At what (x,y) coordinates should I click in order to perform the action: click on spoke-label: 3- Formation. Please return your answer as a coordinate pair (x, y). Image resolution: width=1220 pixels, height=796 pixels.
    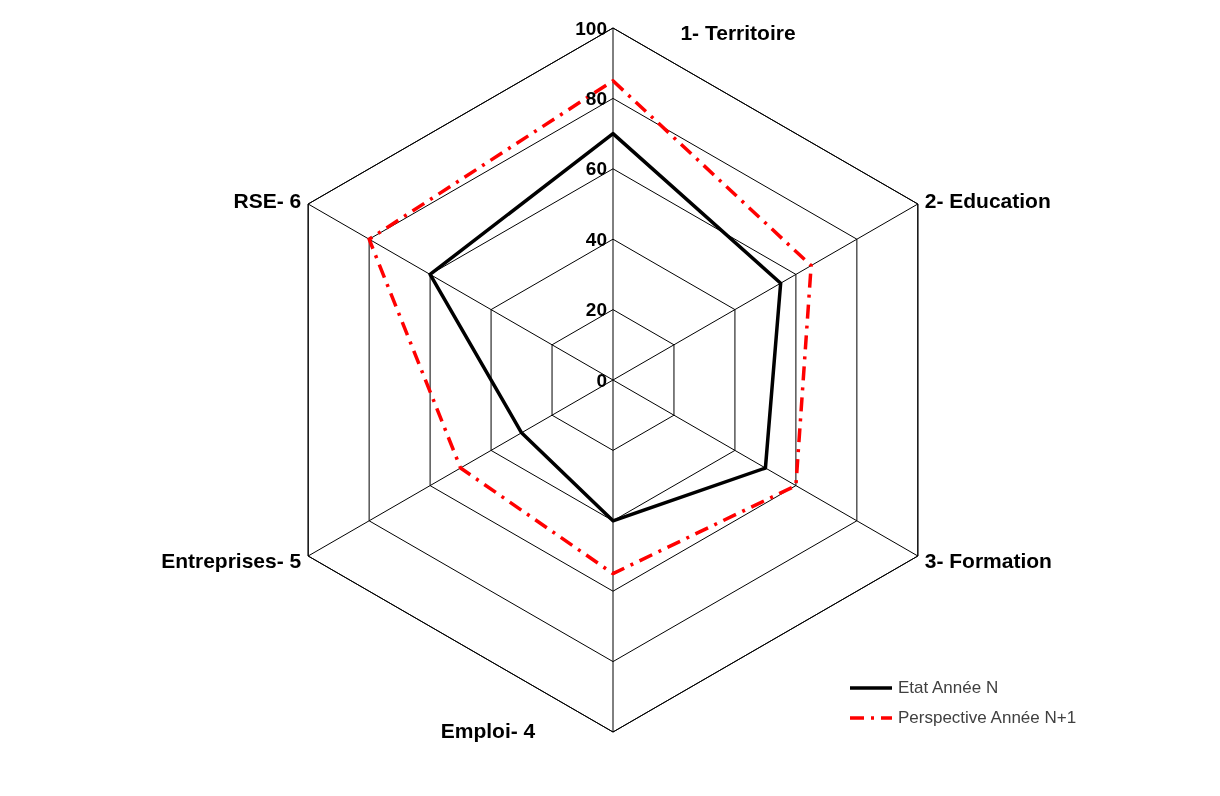
    Looking at the image, I should click on (988, 560).